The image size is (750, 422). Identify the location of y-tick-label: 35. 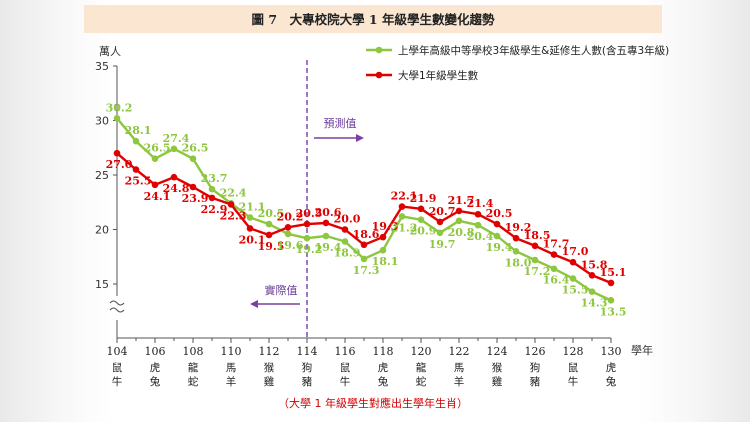
(102, 66).